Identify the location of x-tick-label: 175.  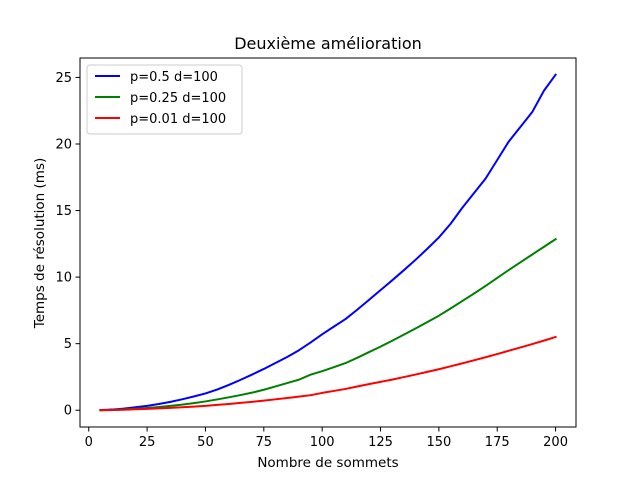
(497, 442).